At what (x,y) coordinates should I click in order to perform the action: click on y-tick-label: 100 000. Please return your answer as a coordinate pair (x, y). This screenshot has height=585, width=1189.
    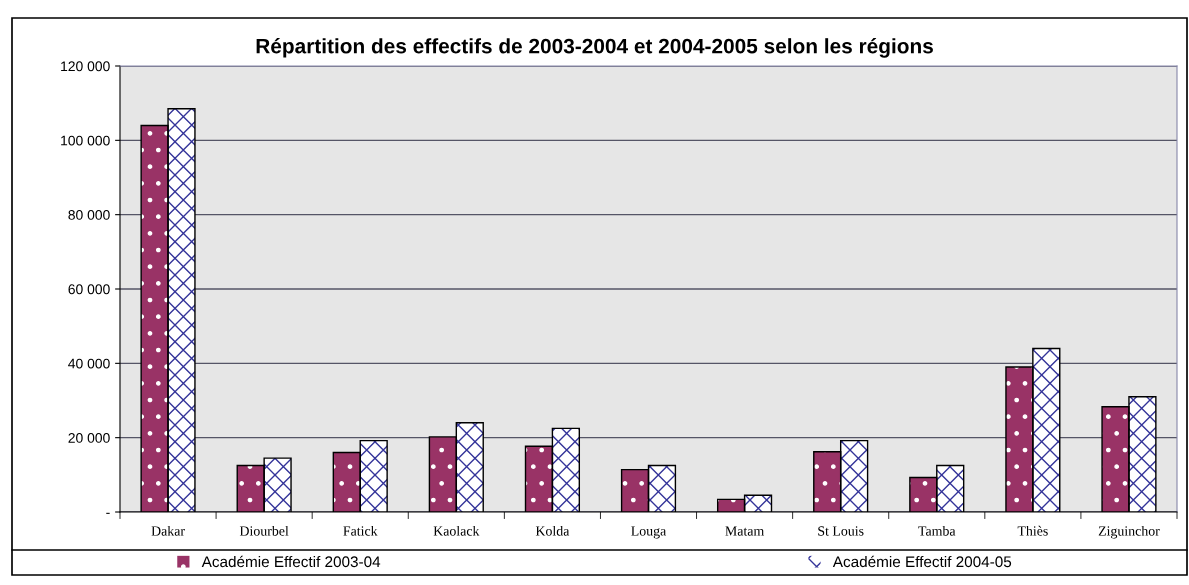
    Looking at the image, I should click on (85, 140).